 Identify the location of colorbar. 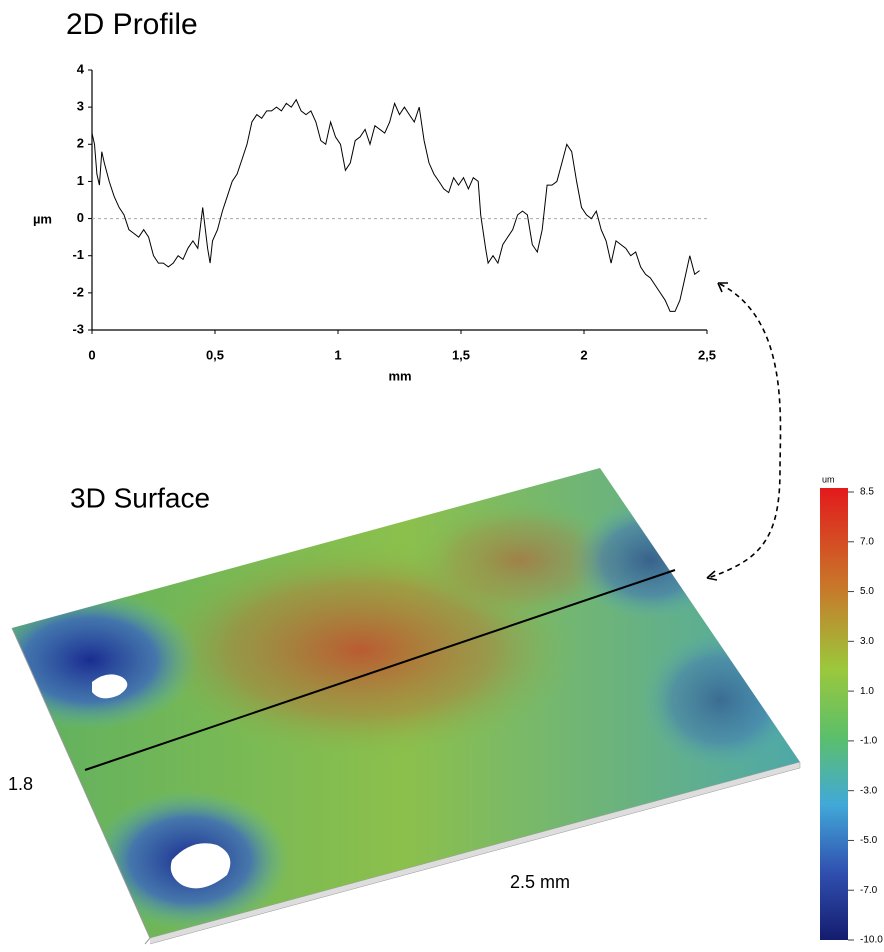
(834, 714).